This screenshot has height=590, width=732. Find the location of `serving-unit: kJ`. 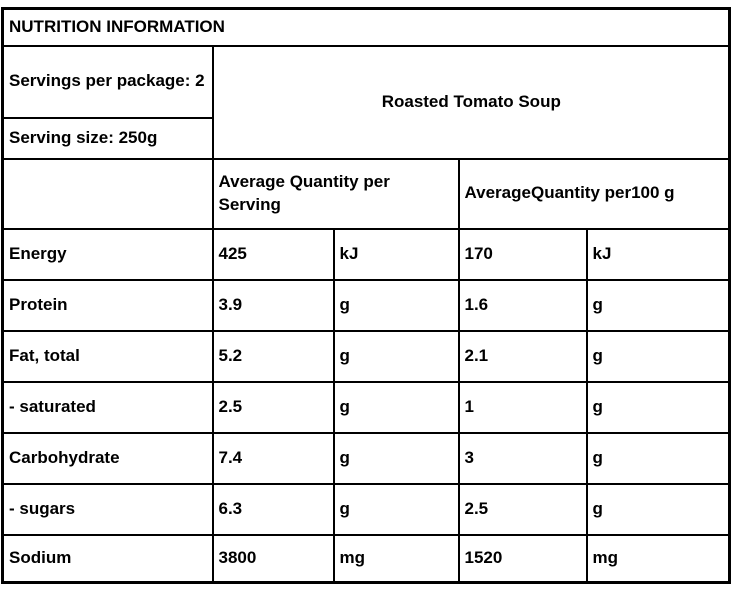

serving-unit: kJ is located at coordinates (396, 254).